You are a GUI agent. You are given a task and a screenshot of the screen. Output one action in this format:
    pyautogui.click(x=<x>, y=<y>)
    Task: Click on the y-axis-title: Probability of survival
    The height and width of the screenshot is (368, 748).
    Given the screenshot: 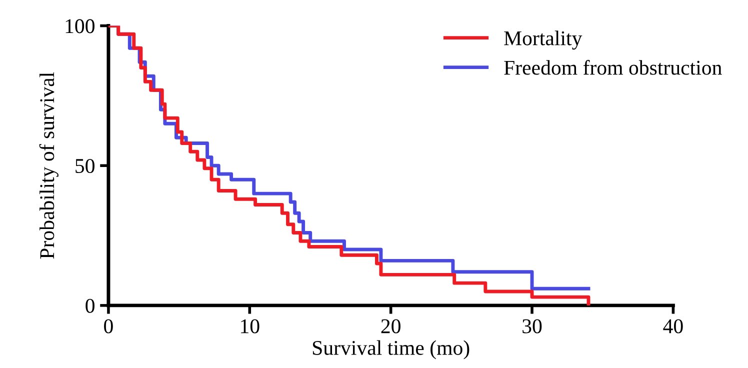 What is the action you would take?
    pyautogui.click(x=48, y=165)
    